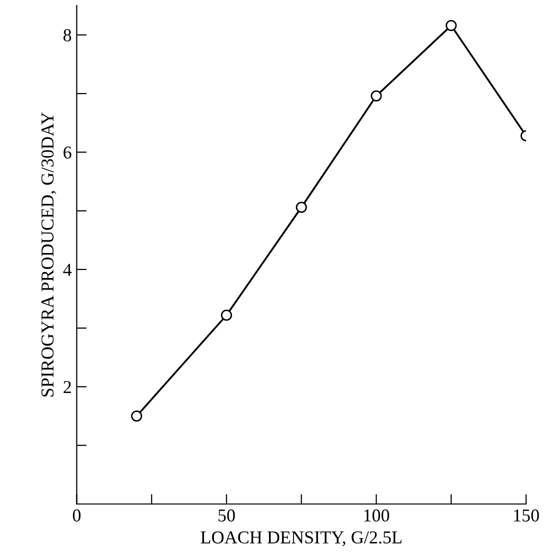  Describe the element at coordinates (48, 254) in the screenshot. I see `y-axis-title: SPIROGYRA PRODUCED, G/30DAY` at that location.